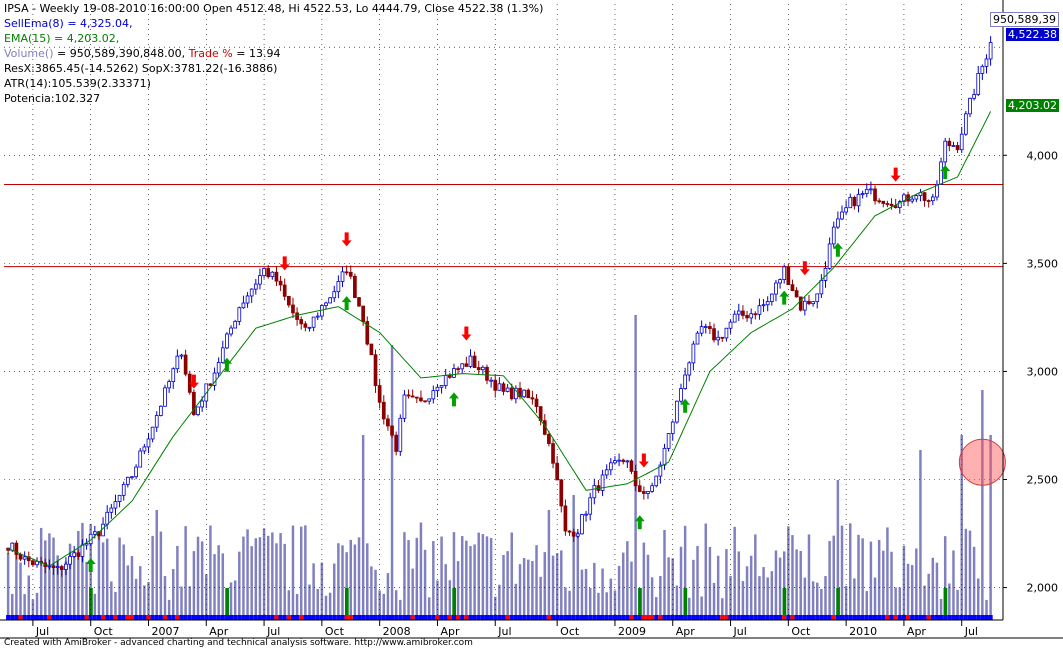  What do you see at coordinates (1043, 263) in the screenshot?
I see `y-tick-label: 3,500` at bounding box center [1043, 263].